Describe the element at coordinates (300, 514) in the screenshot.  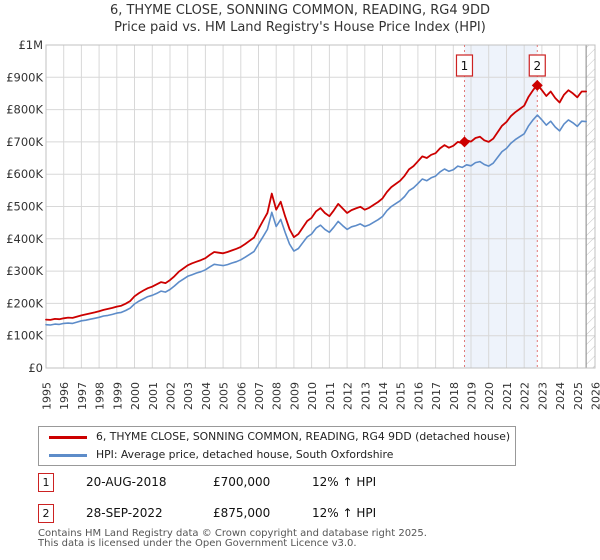
I see `sale-annotation-row: 2 28-SEP-2022 £875,000 12% ↑ HPI` at that location.